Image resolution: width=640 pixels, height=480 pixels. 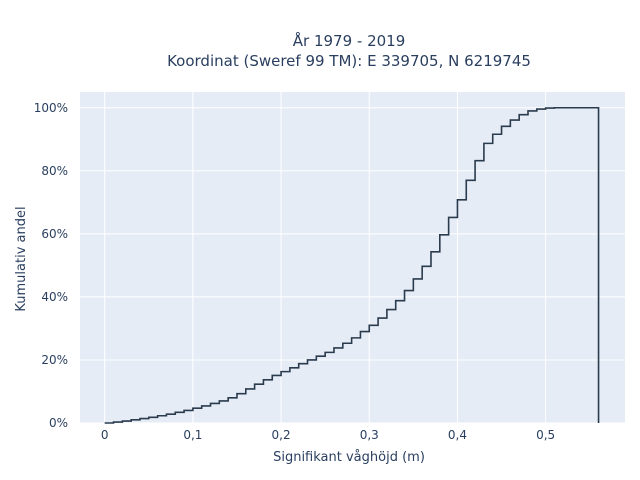 What do you see at coordinates (328, 435) in the screenshot?
I see `x-axis-ticks: 0 0,1 0,2 0,3 0,4 0,5` at bounding box center [328, 435].